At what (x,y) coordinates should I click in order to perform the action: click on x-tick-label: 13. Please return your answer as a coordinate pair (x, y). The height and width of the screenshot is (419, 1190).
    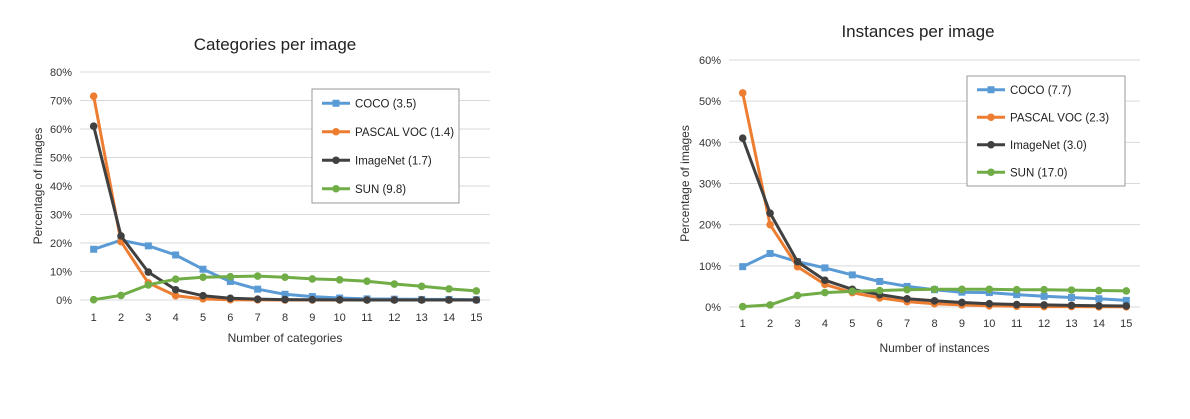
    Looking at the image, I should click on (1071, 324).